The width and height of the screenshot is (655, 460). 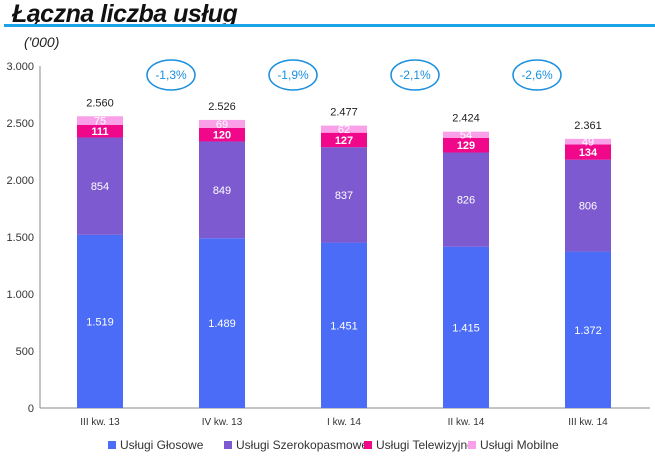 I want to click on data-label: 1.372, so click(x=588, y=331).